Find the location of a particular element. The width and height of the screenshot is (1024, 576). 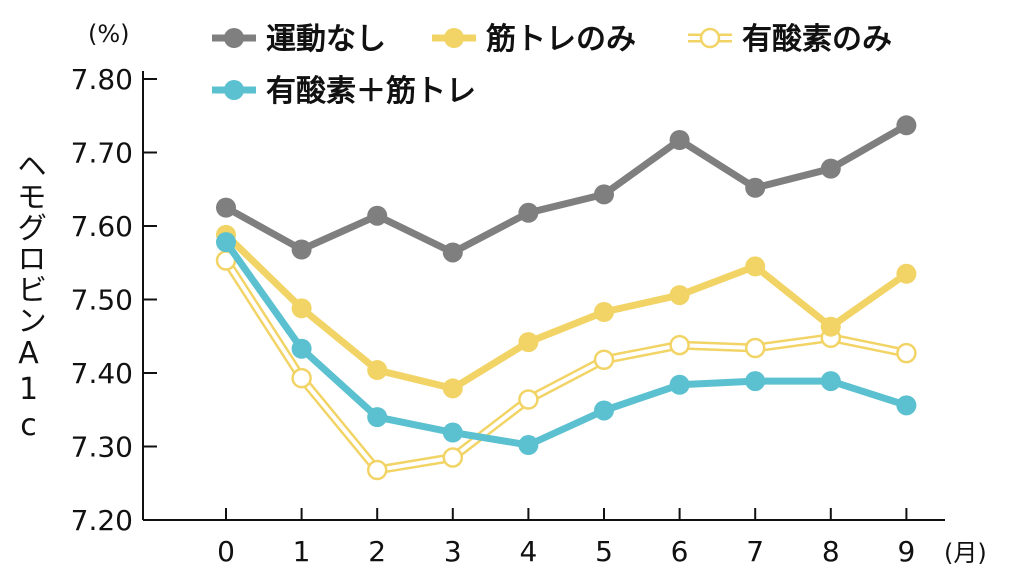

x-tick-label: 3 is located at coordinates (453, 551).